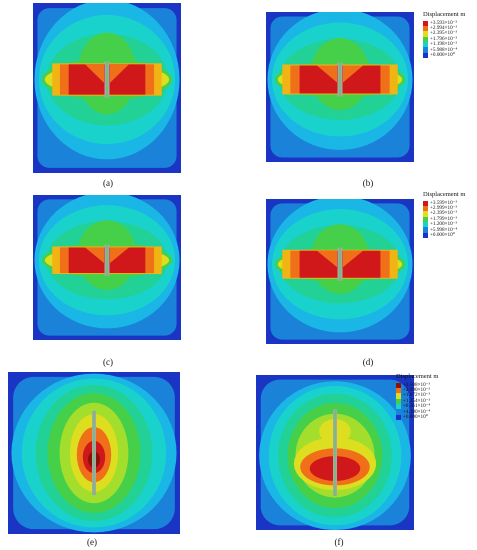 The height and width of the screenshot is (550, 477). I want to click on legend-label: +8.361×10⁻⁴, so click(417, 406).